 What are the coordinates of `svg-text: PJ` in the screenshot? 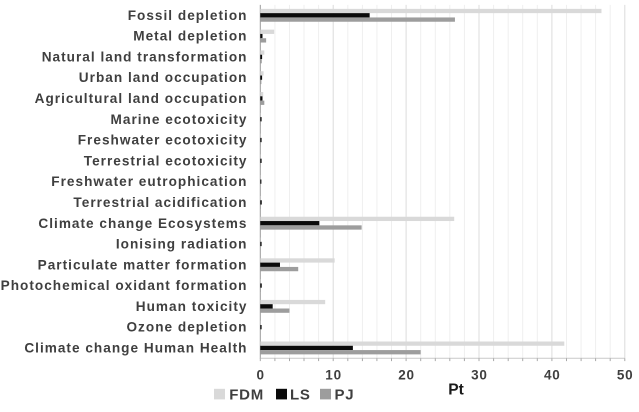 It's located at (345, 394).